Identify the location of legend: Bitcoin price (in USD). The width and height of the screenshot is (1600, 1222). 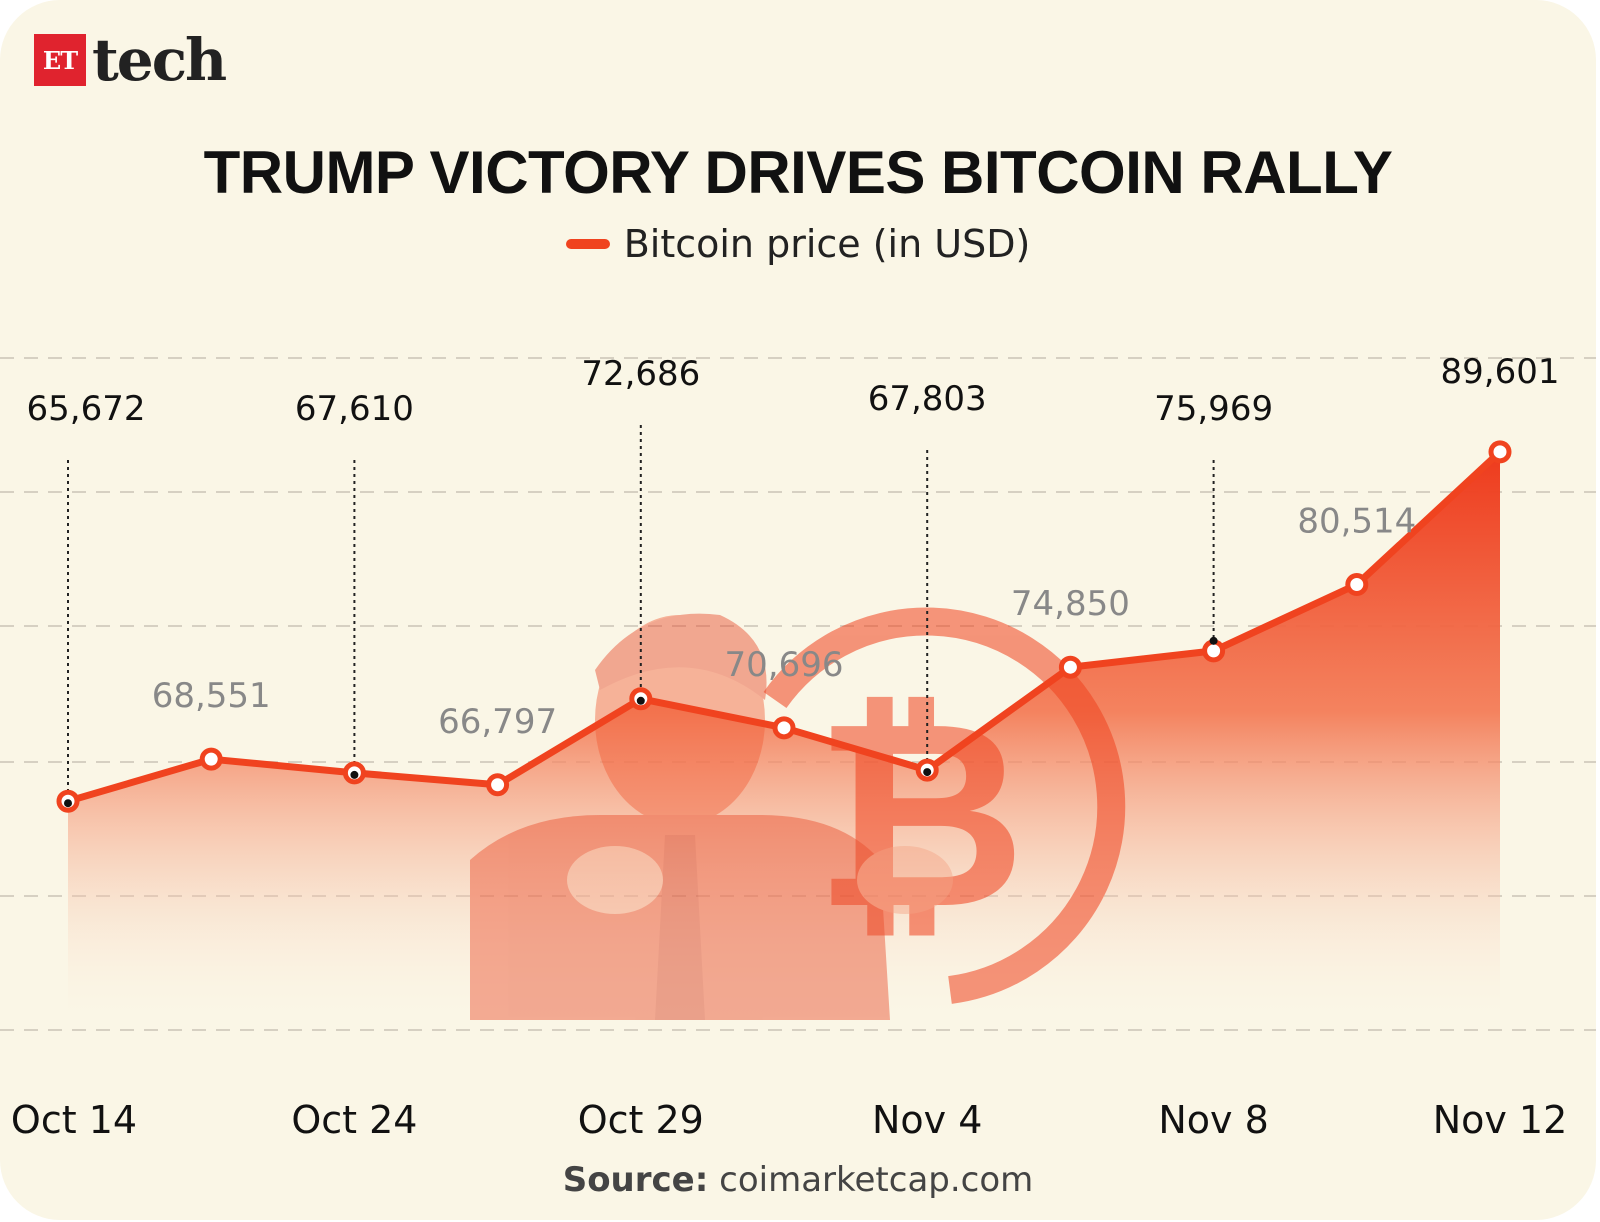
(798, 244).